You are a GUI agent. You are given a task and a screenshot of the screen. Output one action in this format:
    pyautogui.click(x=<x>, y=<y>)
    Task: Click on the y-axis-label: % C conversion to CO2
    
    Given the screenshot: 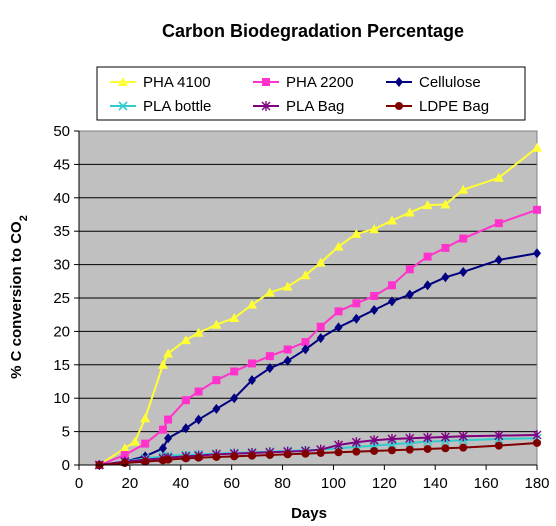 What is the action you would take?
    pyautogui.click(x=19, y=297)
    